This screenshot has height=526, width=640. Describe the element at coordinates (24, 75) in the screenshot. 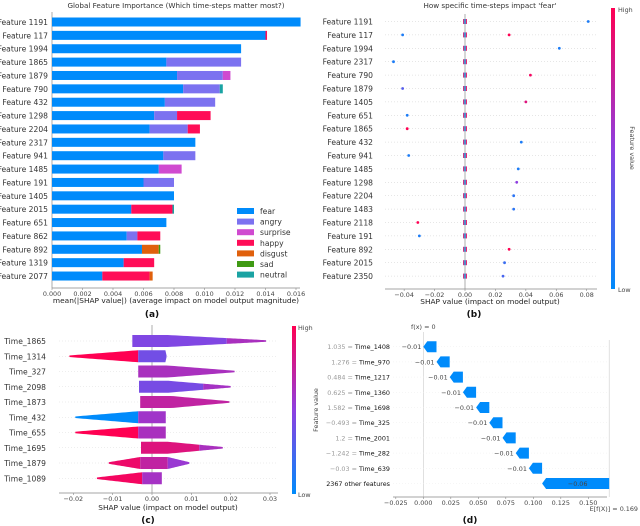

I see `y-tick-label: Feature 1879` at that location.